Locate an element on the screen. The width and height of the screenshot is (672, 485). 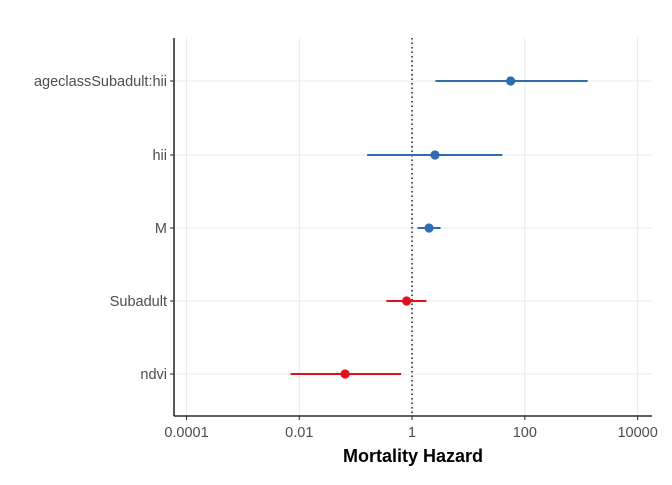
x-tick-label: 10000 is located at coordinates (637, 433).